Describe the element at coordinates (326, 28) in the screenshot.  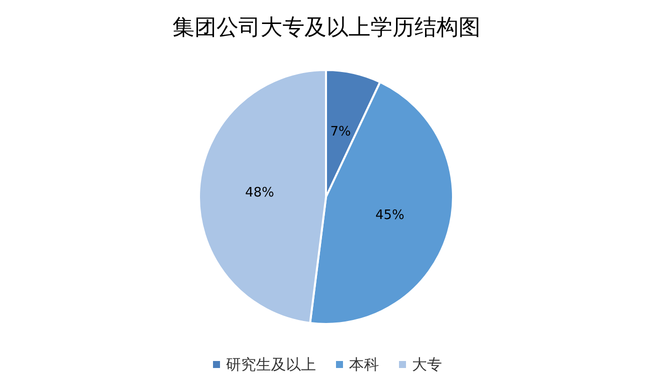
I see `chart-title: 集团公司大专及以上学历结构图` at that location.